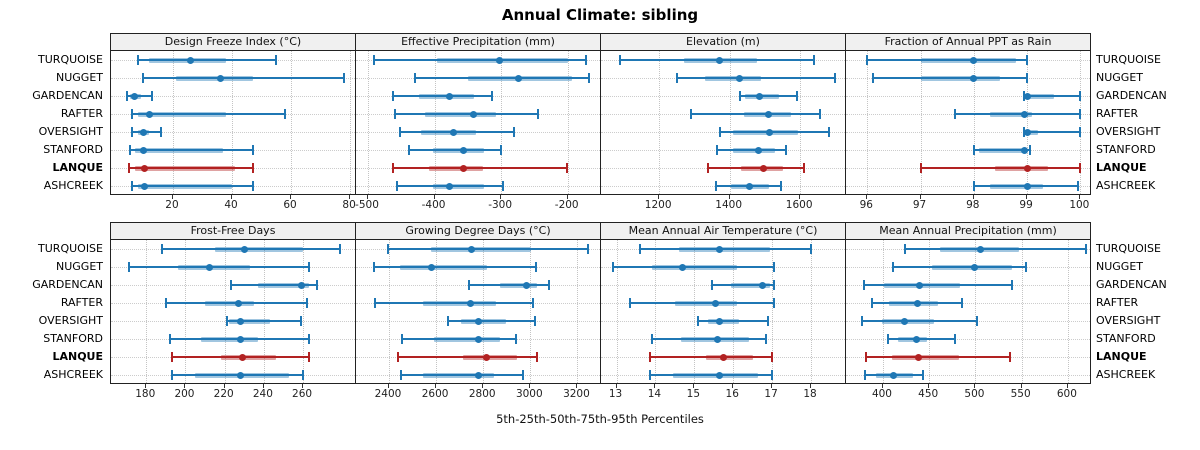 This screenshot has height=450, width=1200. I want to click on site-label-left: STANFORD, so click(73, 338).